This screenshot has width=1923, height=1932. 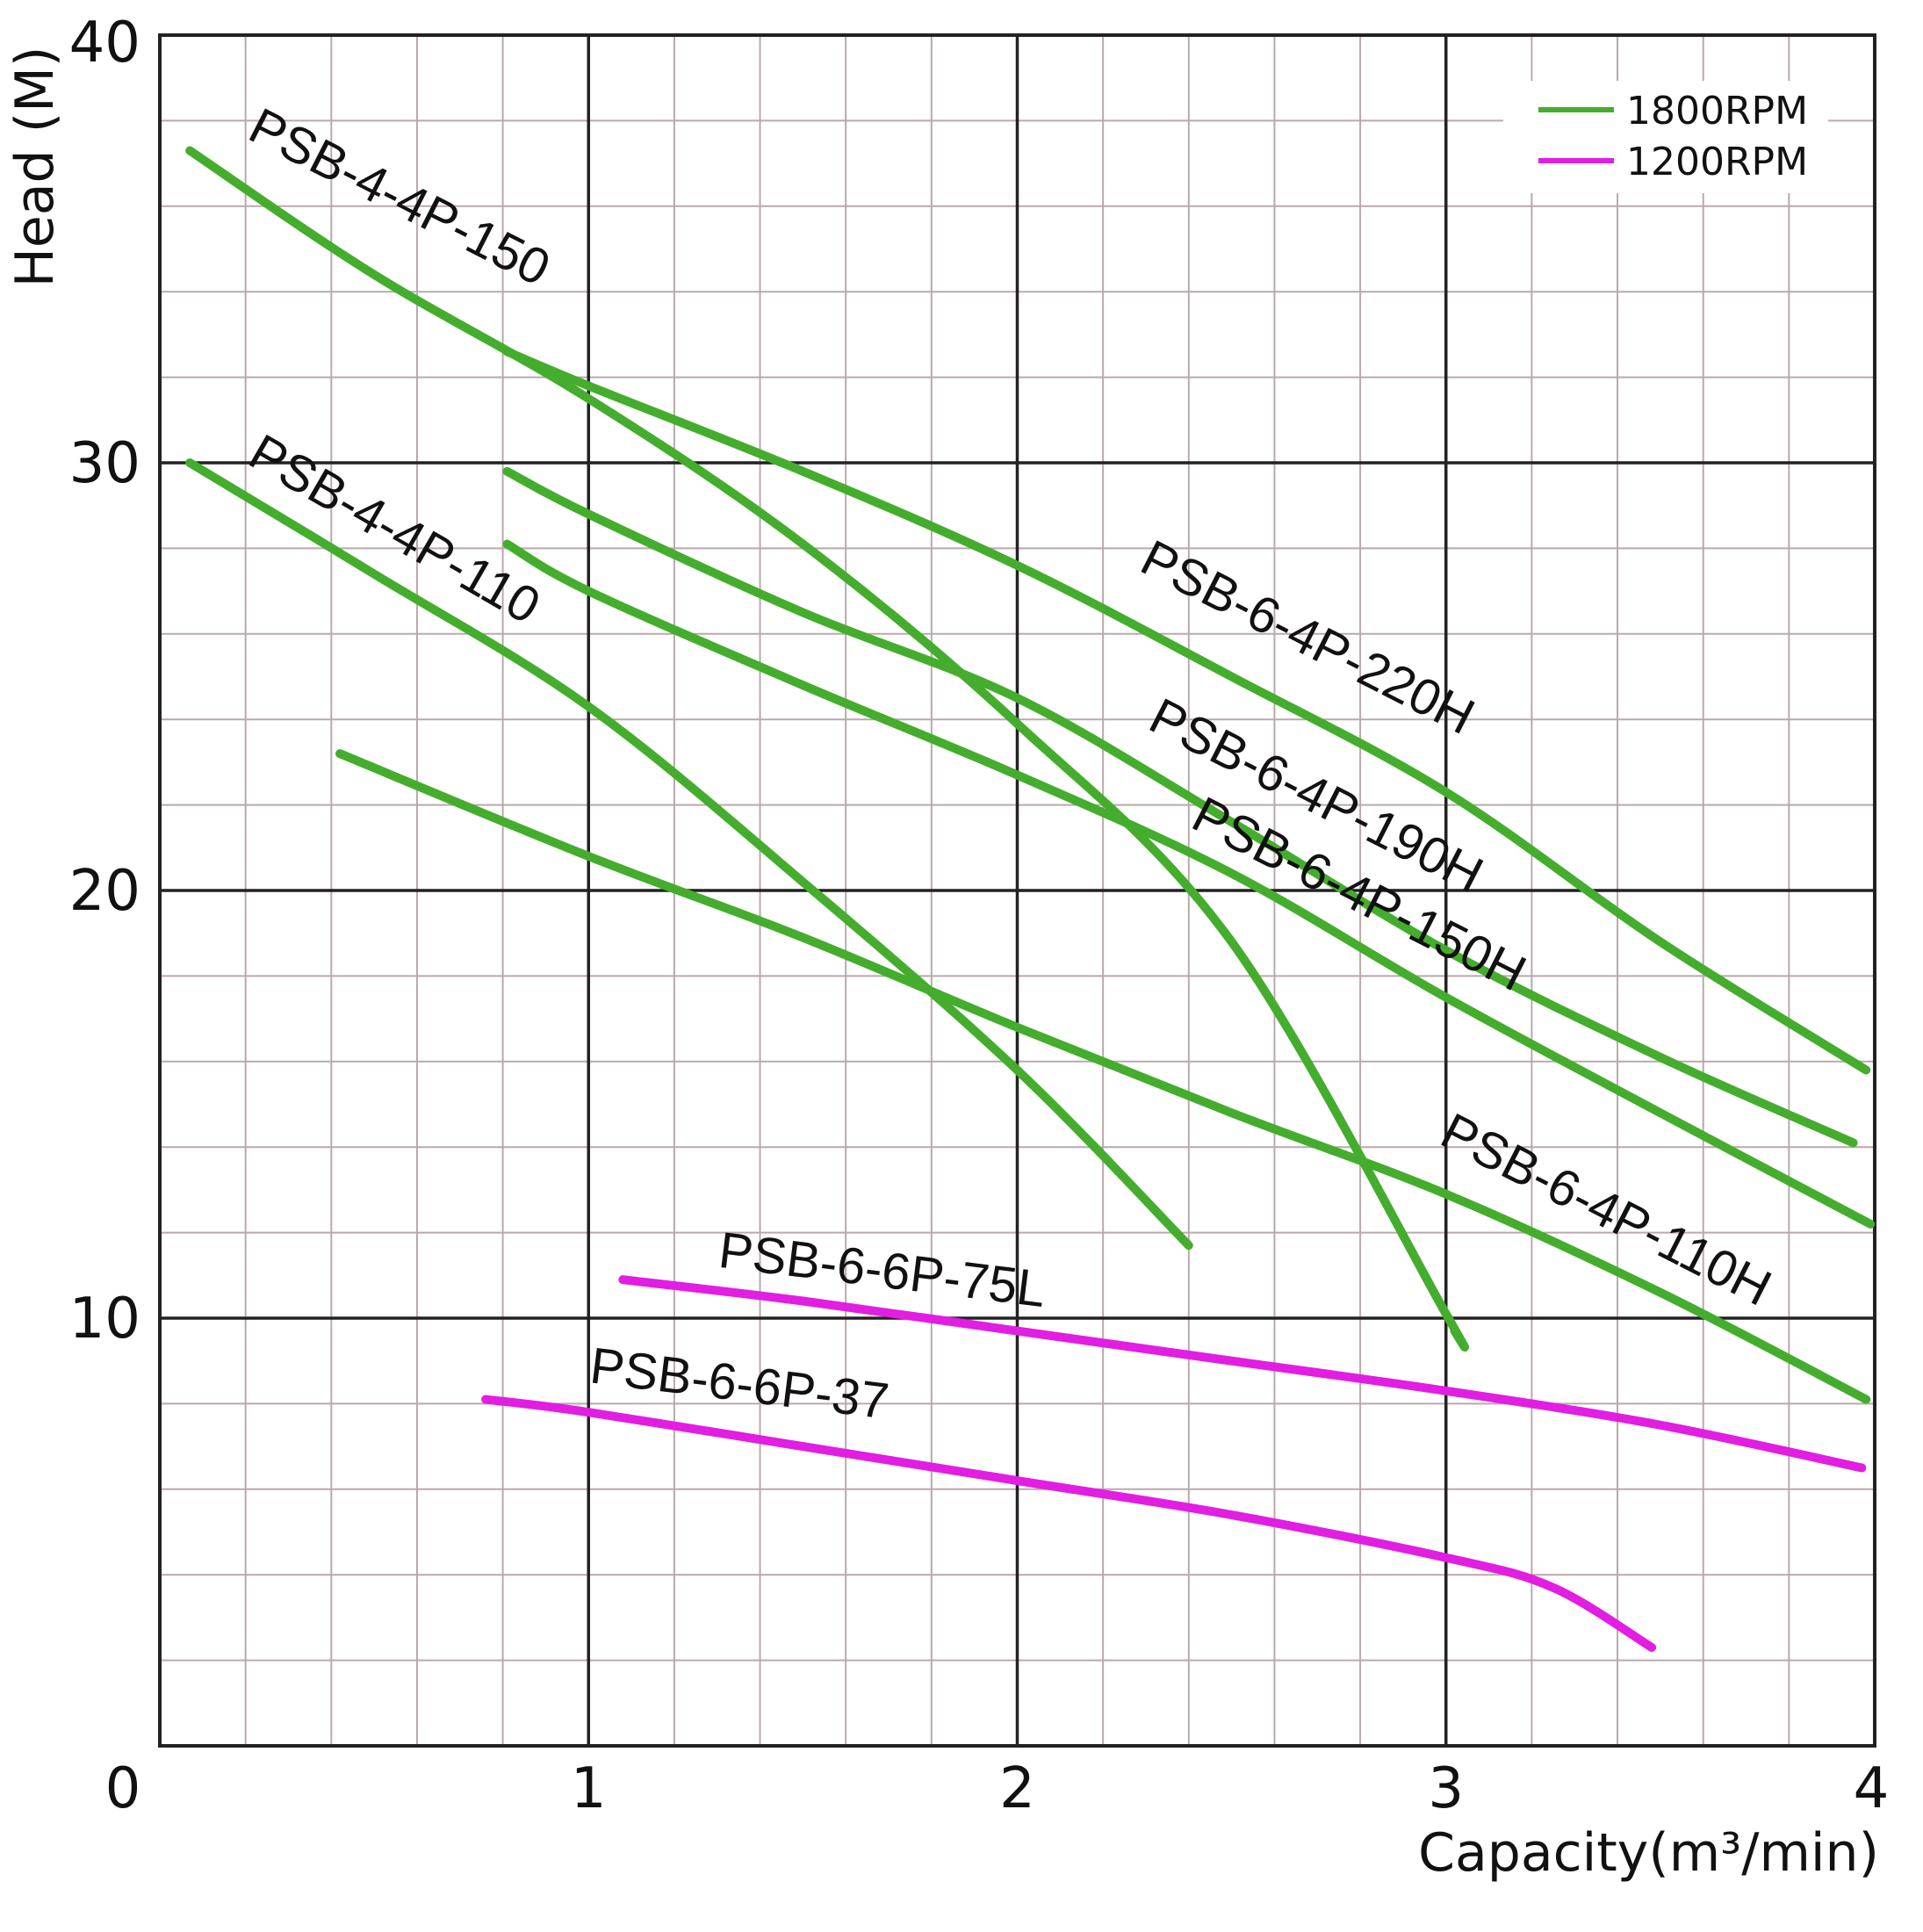 I want to click on series-line-psb-6-6p-75l, so click(x=1242, y=1374).